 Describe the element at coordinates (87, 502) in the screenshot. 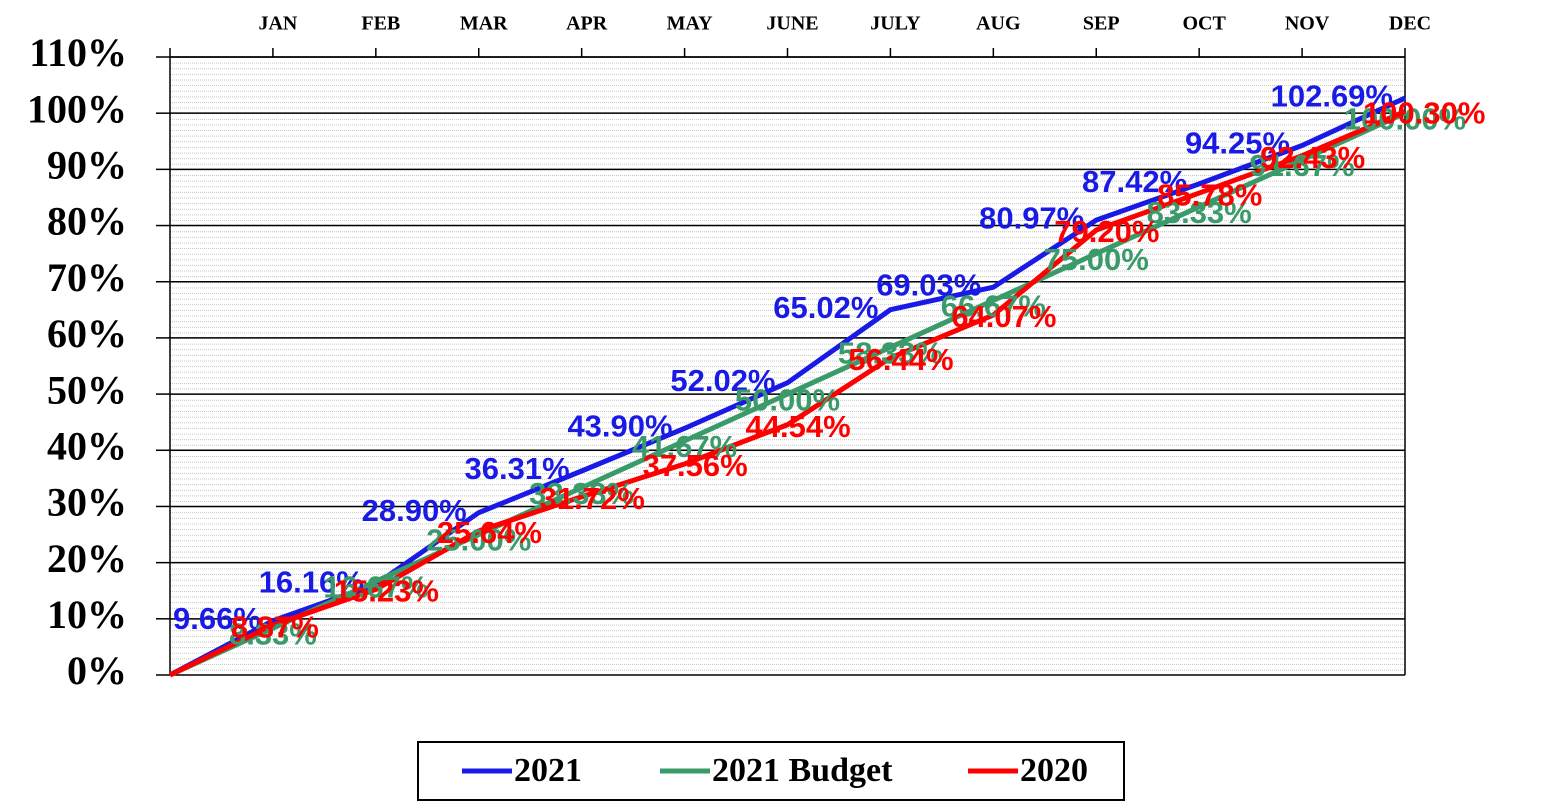

I see `y-tick-label: 30%` at that location.